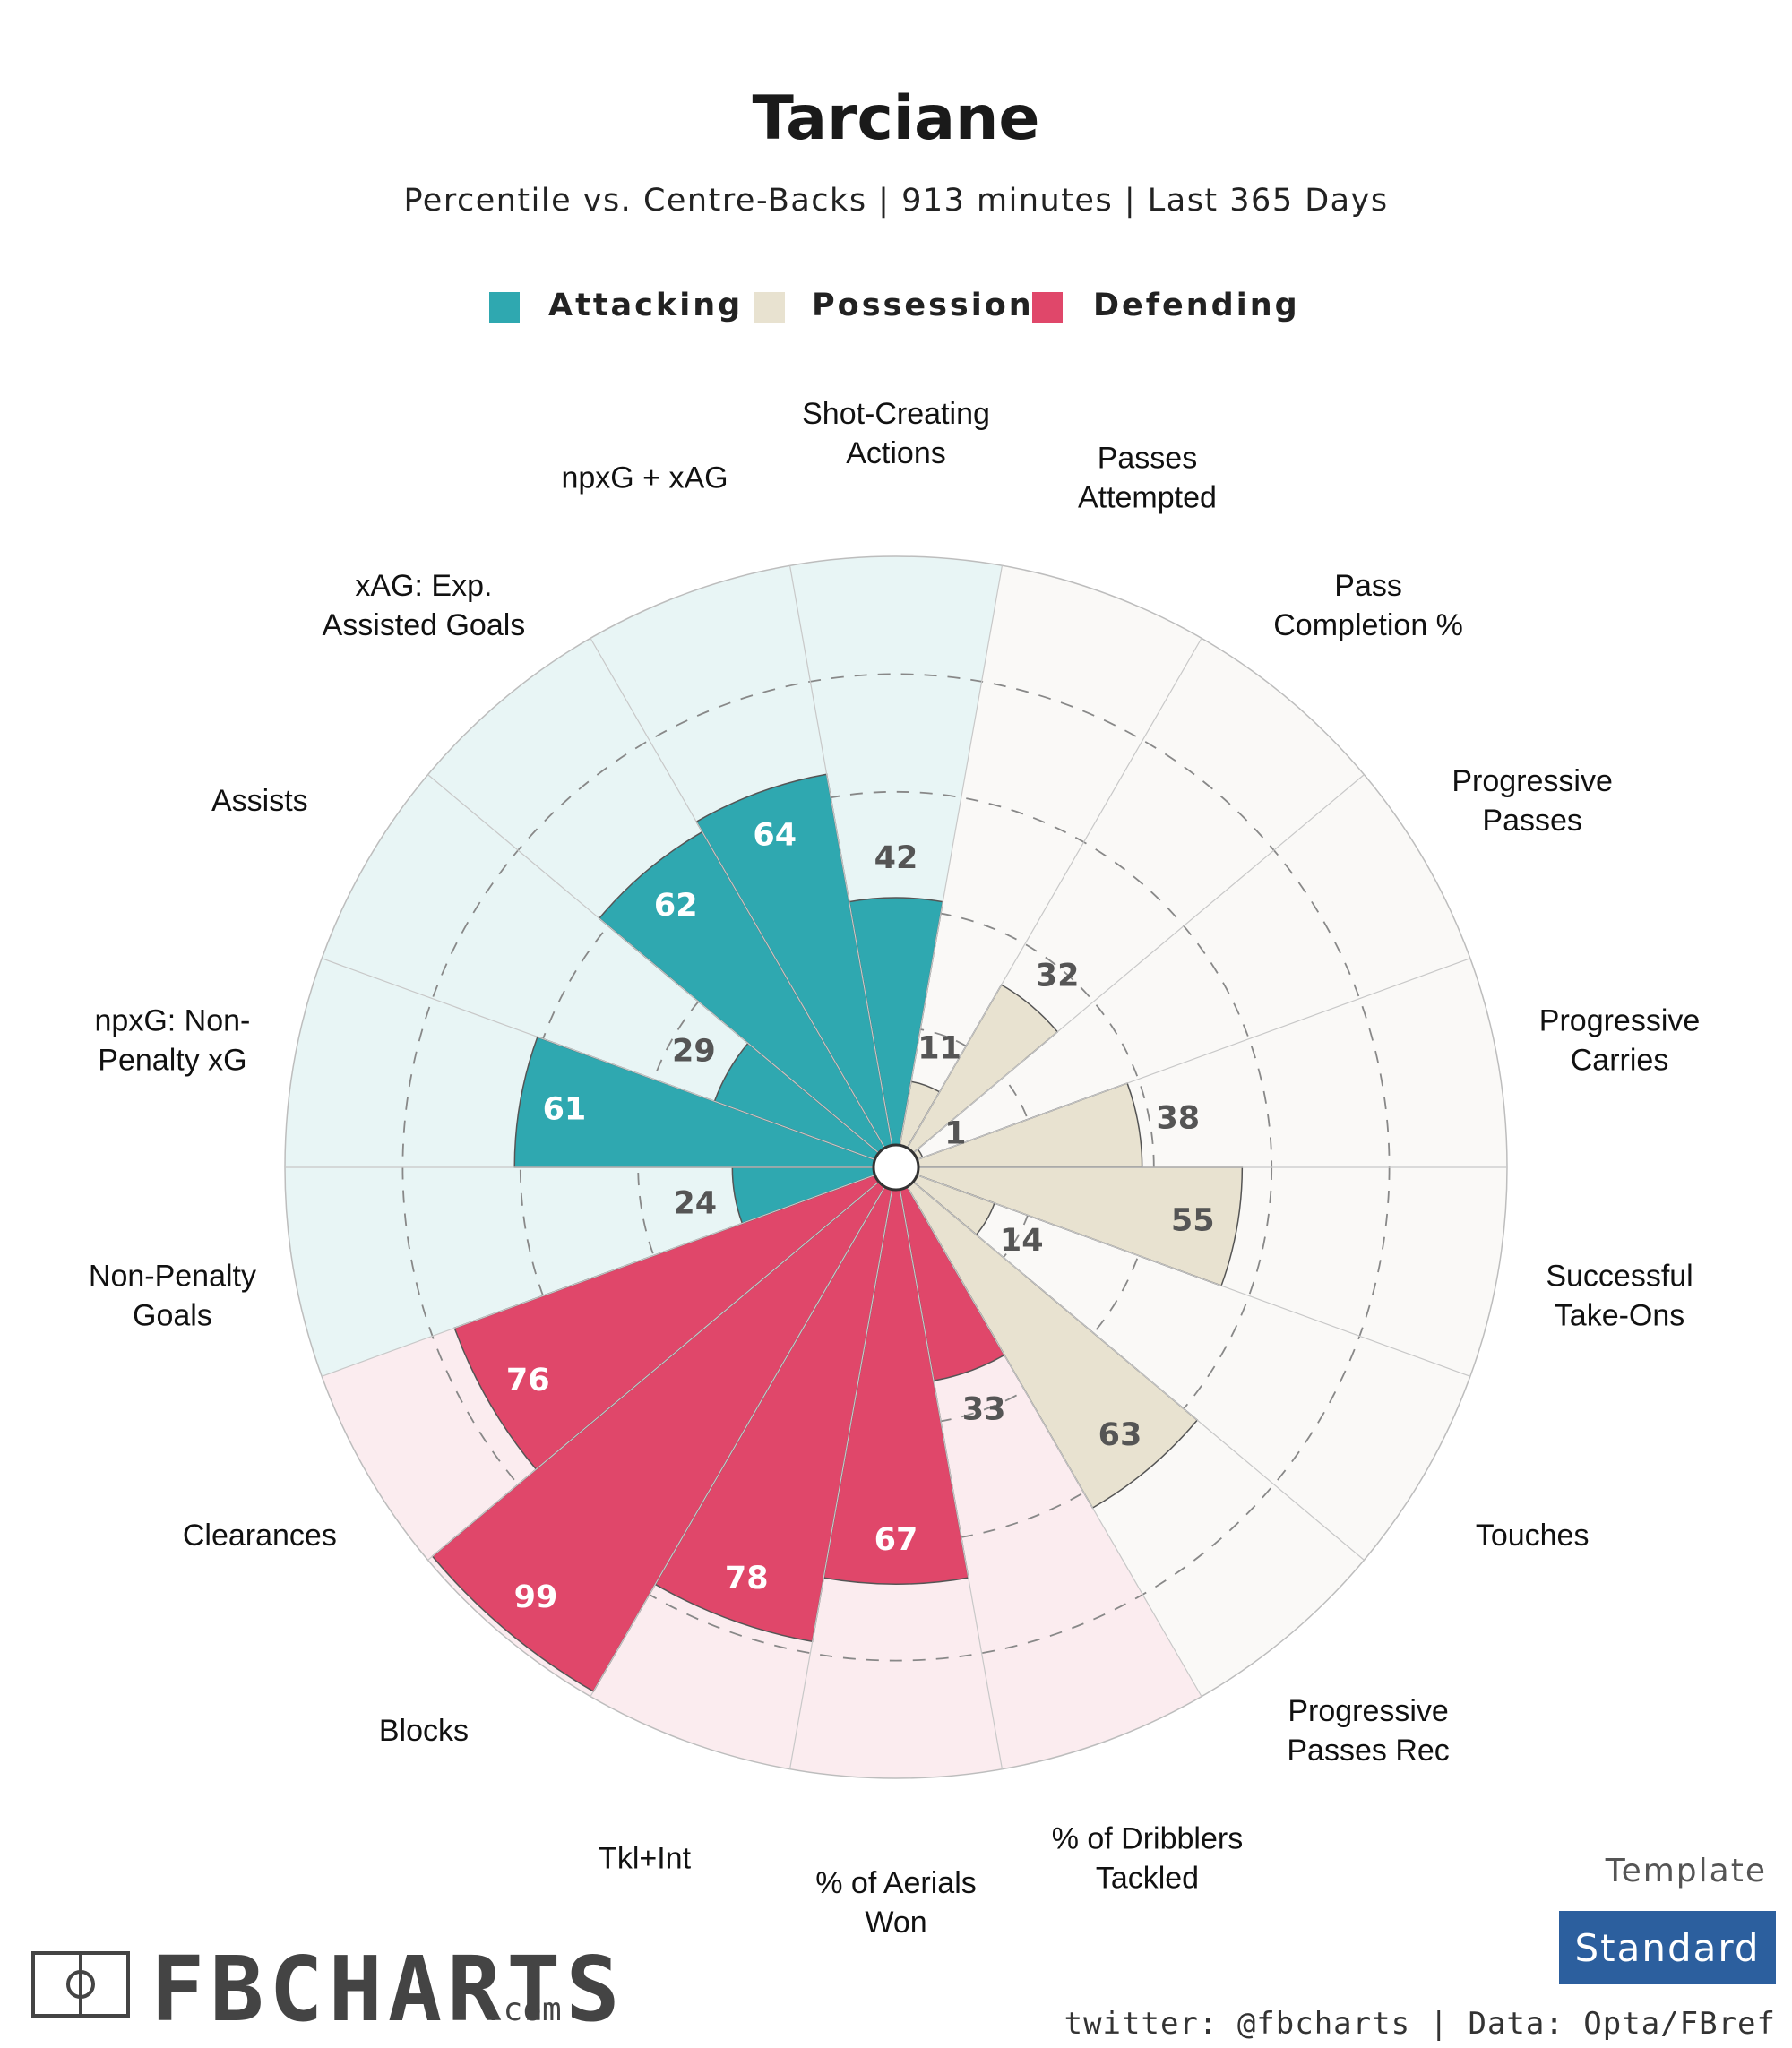  What do you see at coordinates (1178, 1118) in the screenshot?
I see `value-label-progressive-carries: 38` at bounding box center [1178, 1118].